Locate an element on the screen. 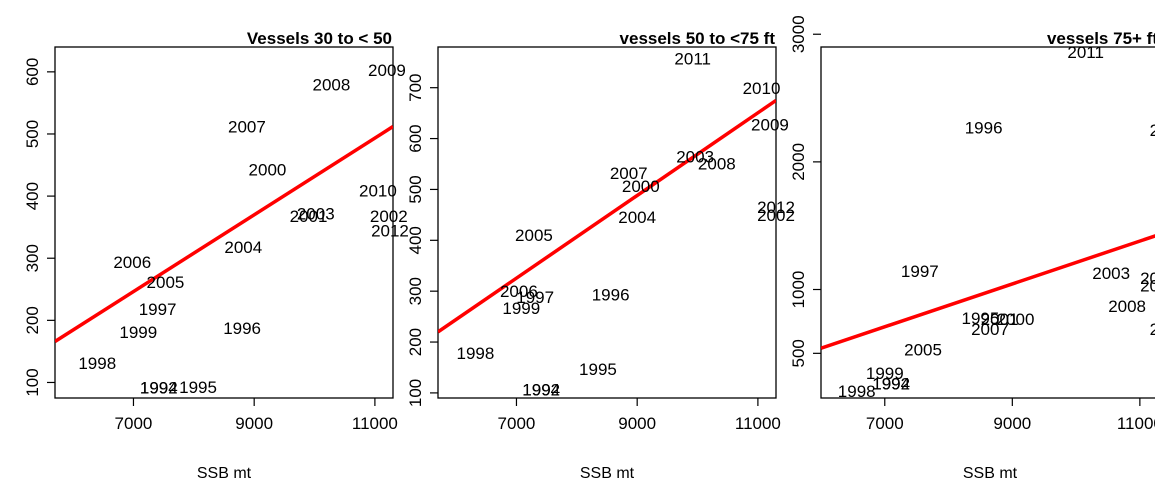  y-tick-label: 3000 is located at coordinates (798, 34).